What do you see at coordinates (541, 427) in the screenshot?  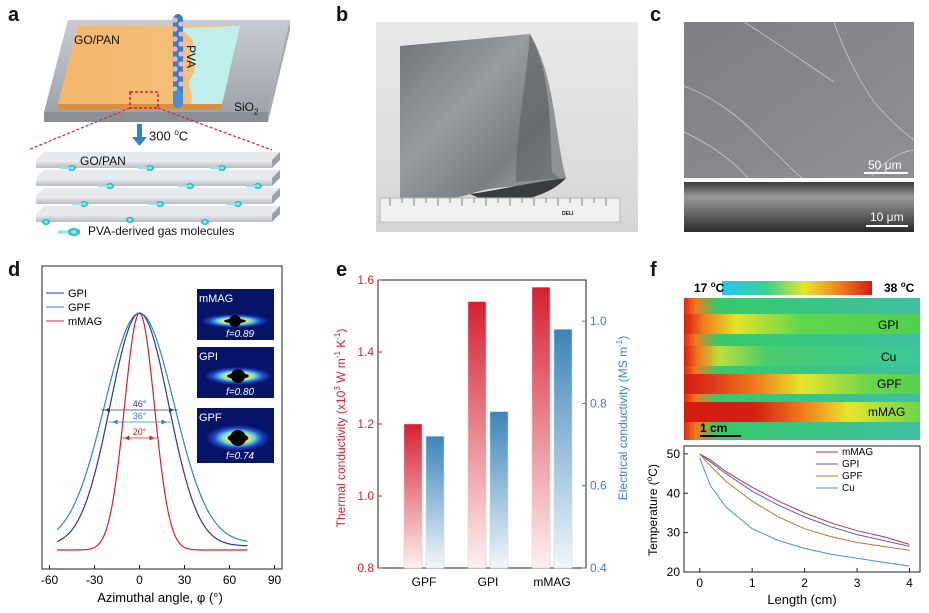 I see `bar-thermal-mmag` at bounding box center [541, 427].